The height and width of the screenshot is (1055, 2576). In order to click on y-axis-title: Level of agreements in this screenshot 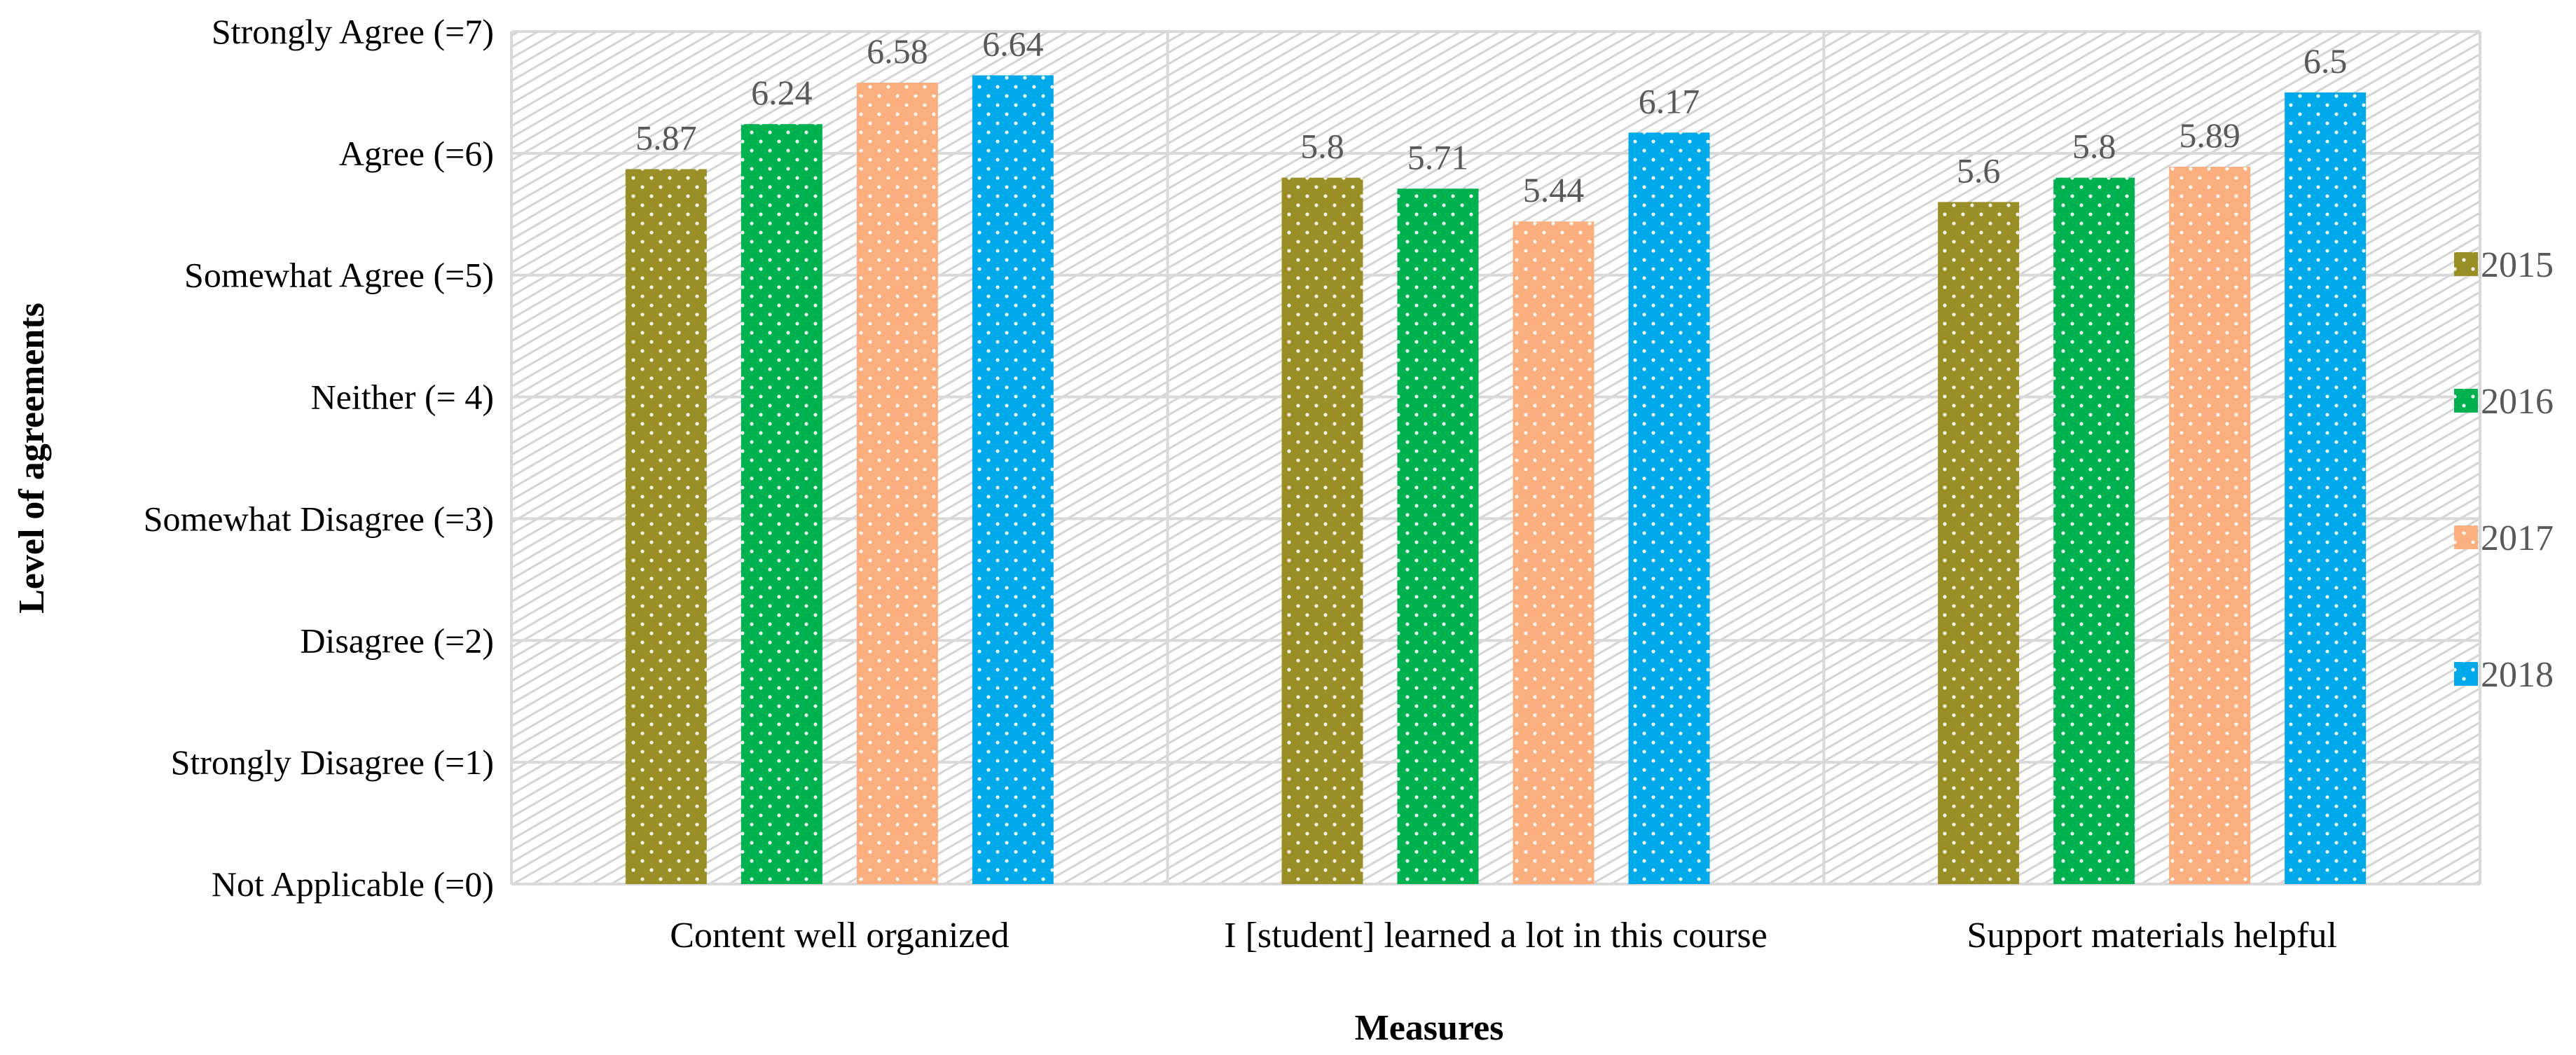, I will do `click(32, 459)`.